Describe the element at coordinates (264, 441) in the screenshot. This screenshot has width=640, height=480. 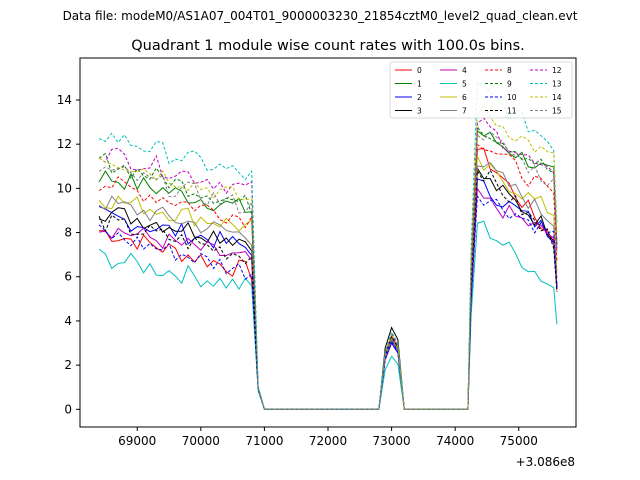
I see `x-tick-label: 71000` at that location.